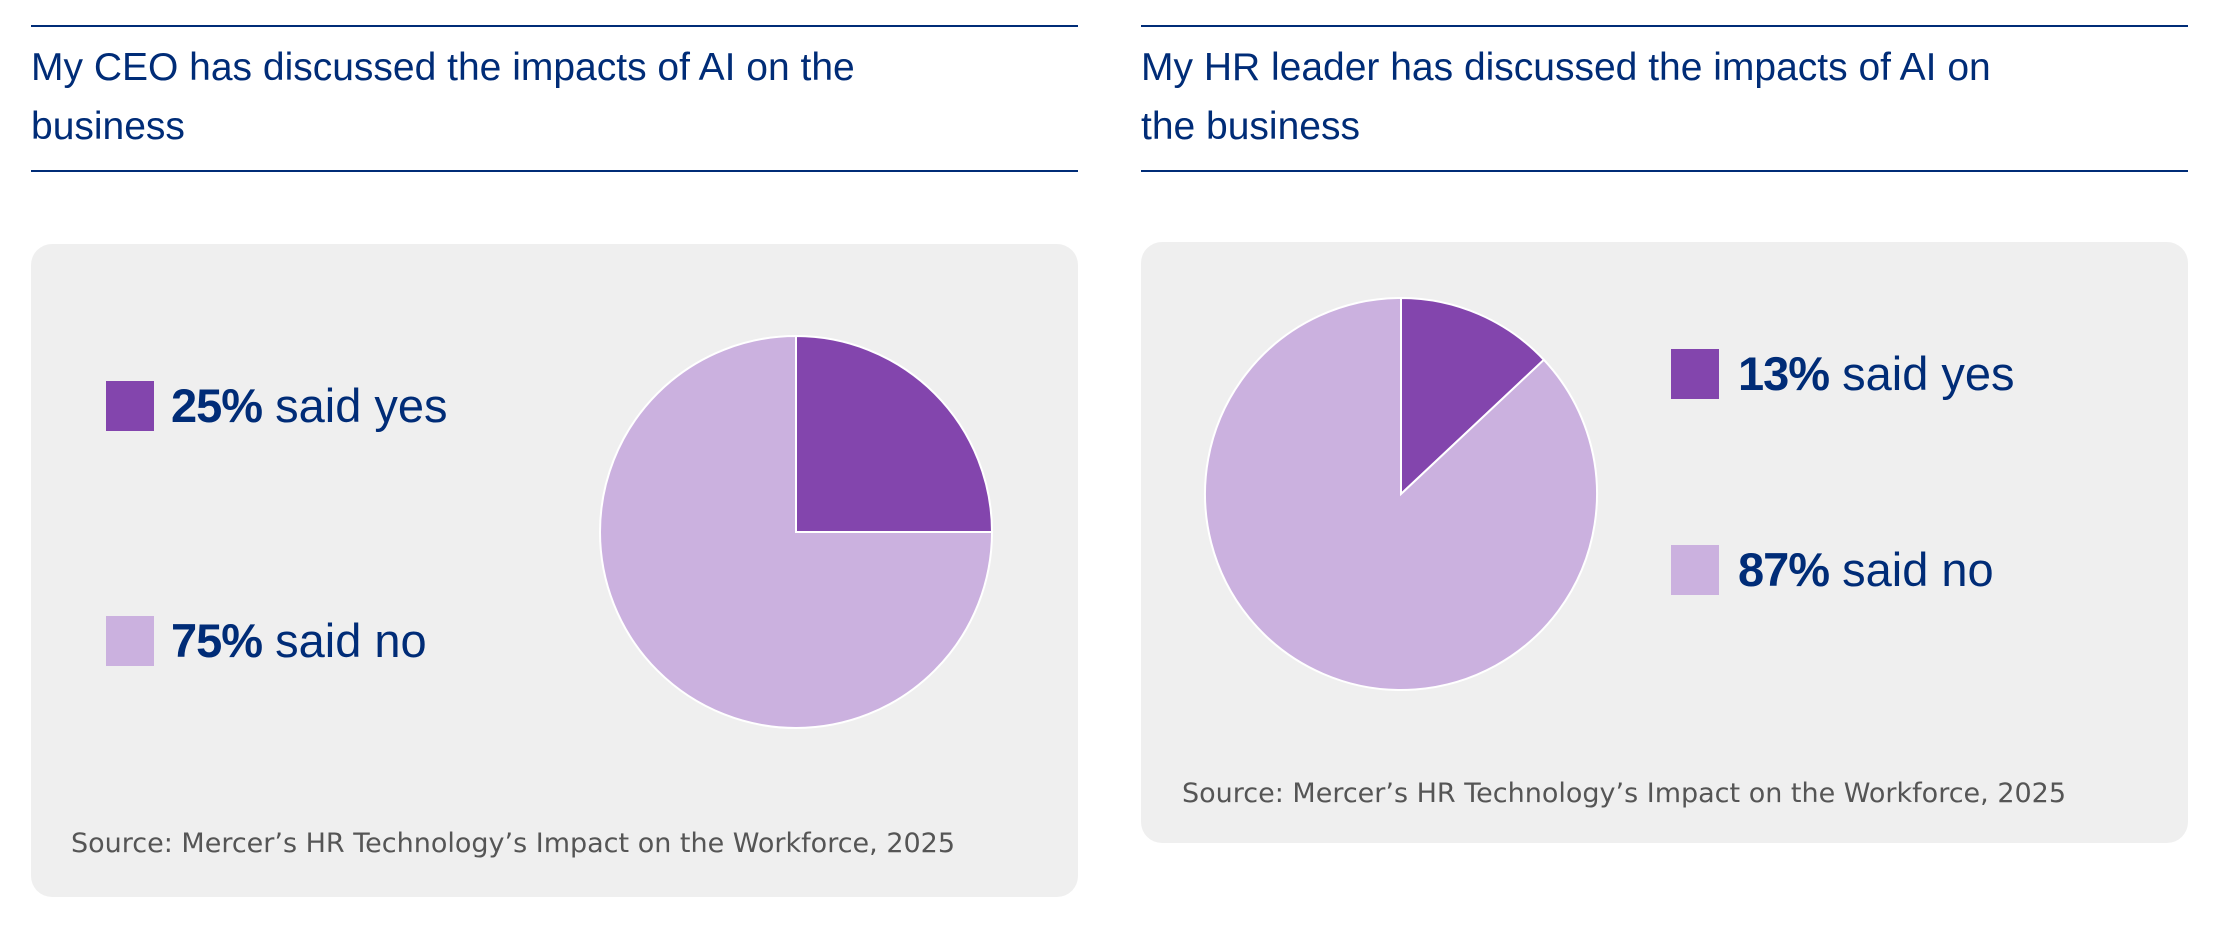 This screenshot has width=2215, height=935. I want to click on legend-label-no: 75% said no, so click(299, 641).